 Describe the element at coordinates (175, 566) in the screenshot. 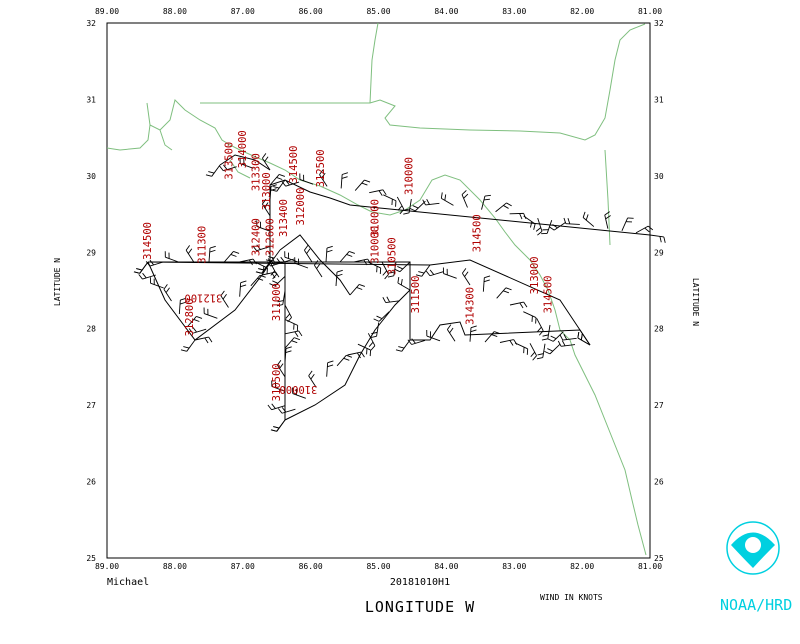

I see `lon-tick-label-bottom: 88.00` at that location.